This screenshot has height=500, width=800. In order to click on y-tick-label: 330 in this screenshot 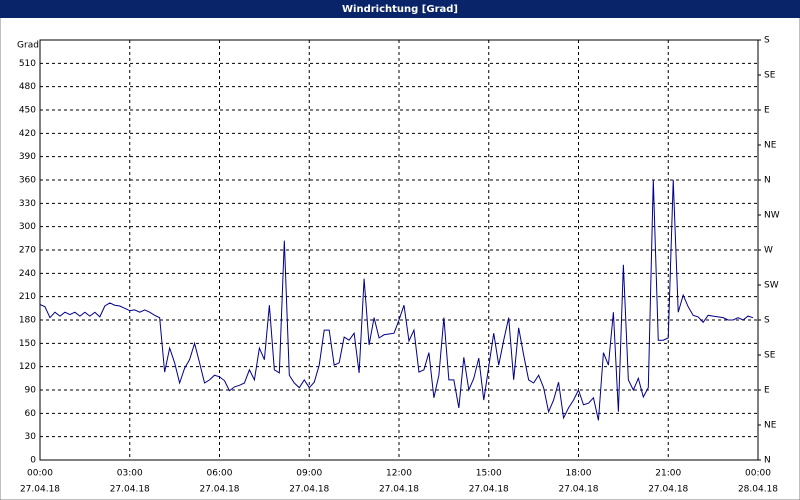, I will do `click(27, 204)`.